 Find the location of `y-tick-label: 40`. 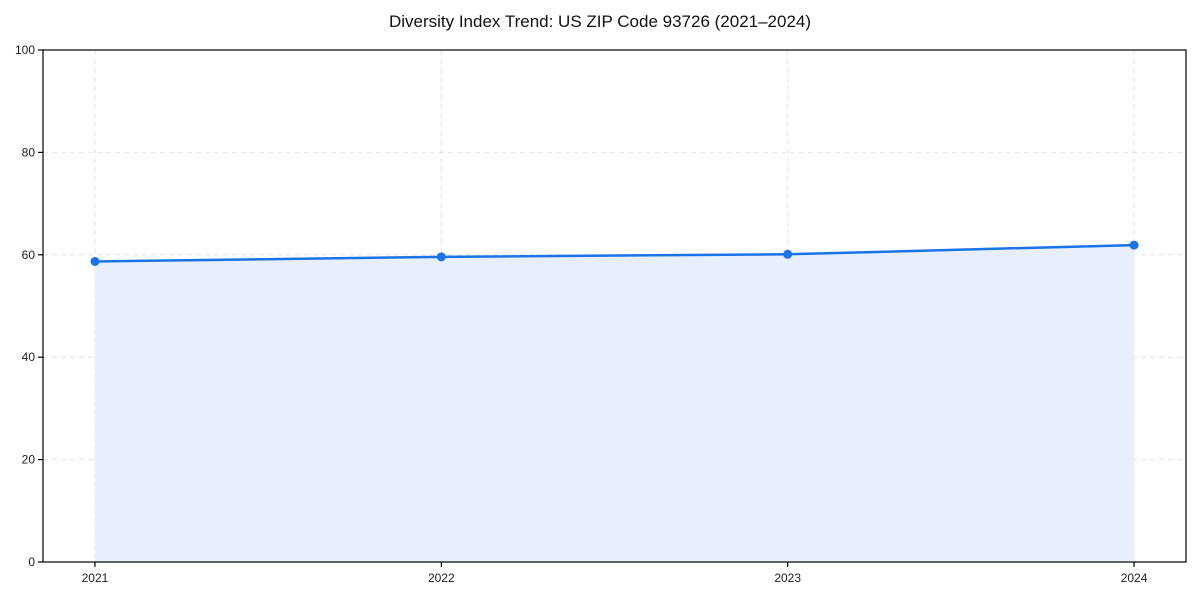

y-tick-label: 40 is located at coordinates (29, 357).